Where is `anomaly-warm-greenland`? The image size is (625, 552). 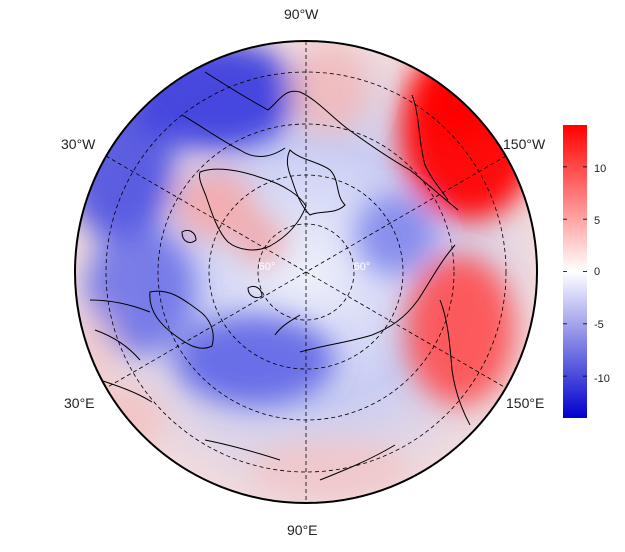
anomaly-warm-greenland is located at coordinates (215, 205).